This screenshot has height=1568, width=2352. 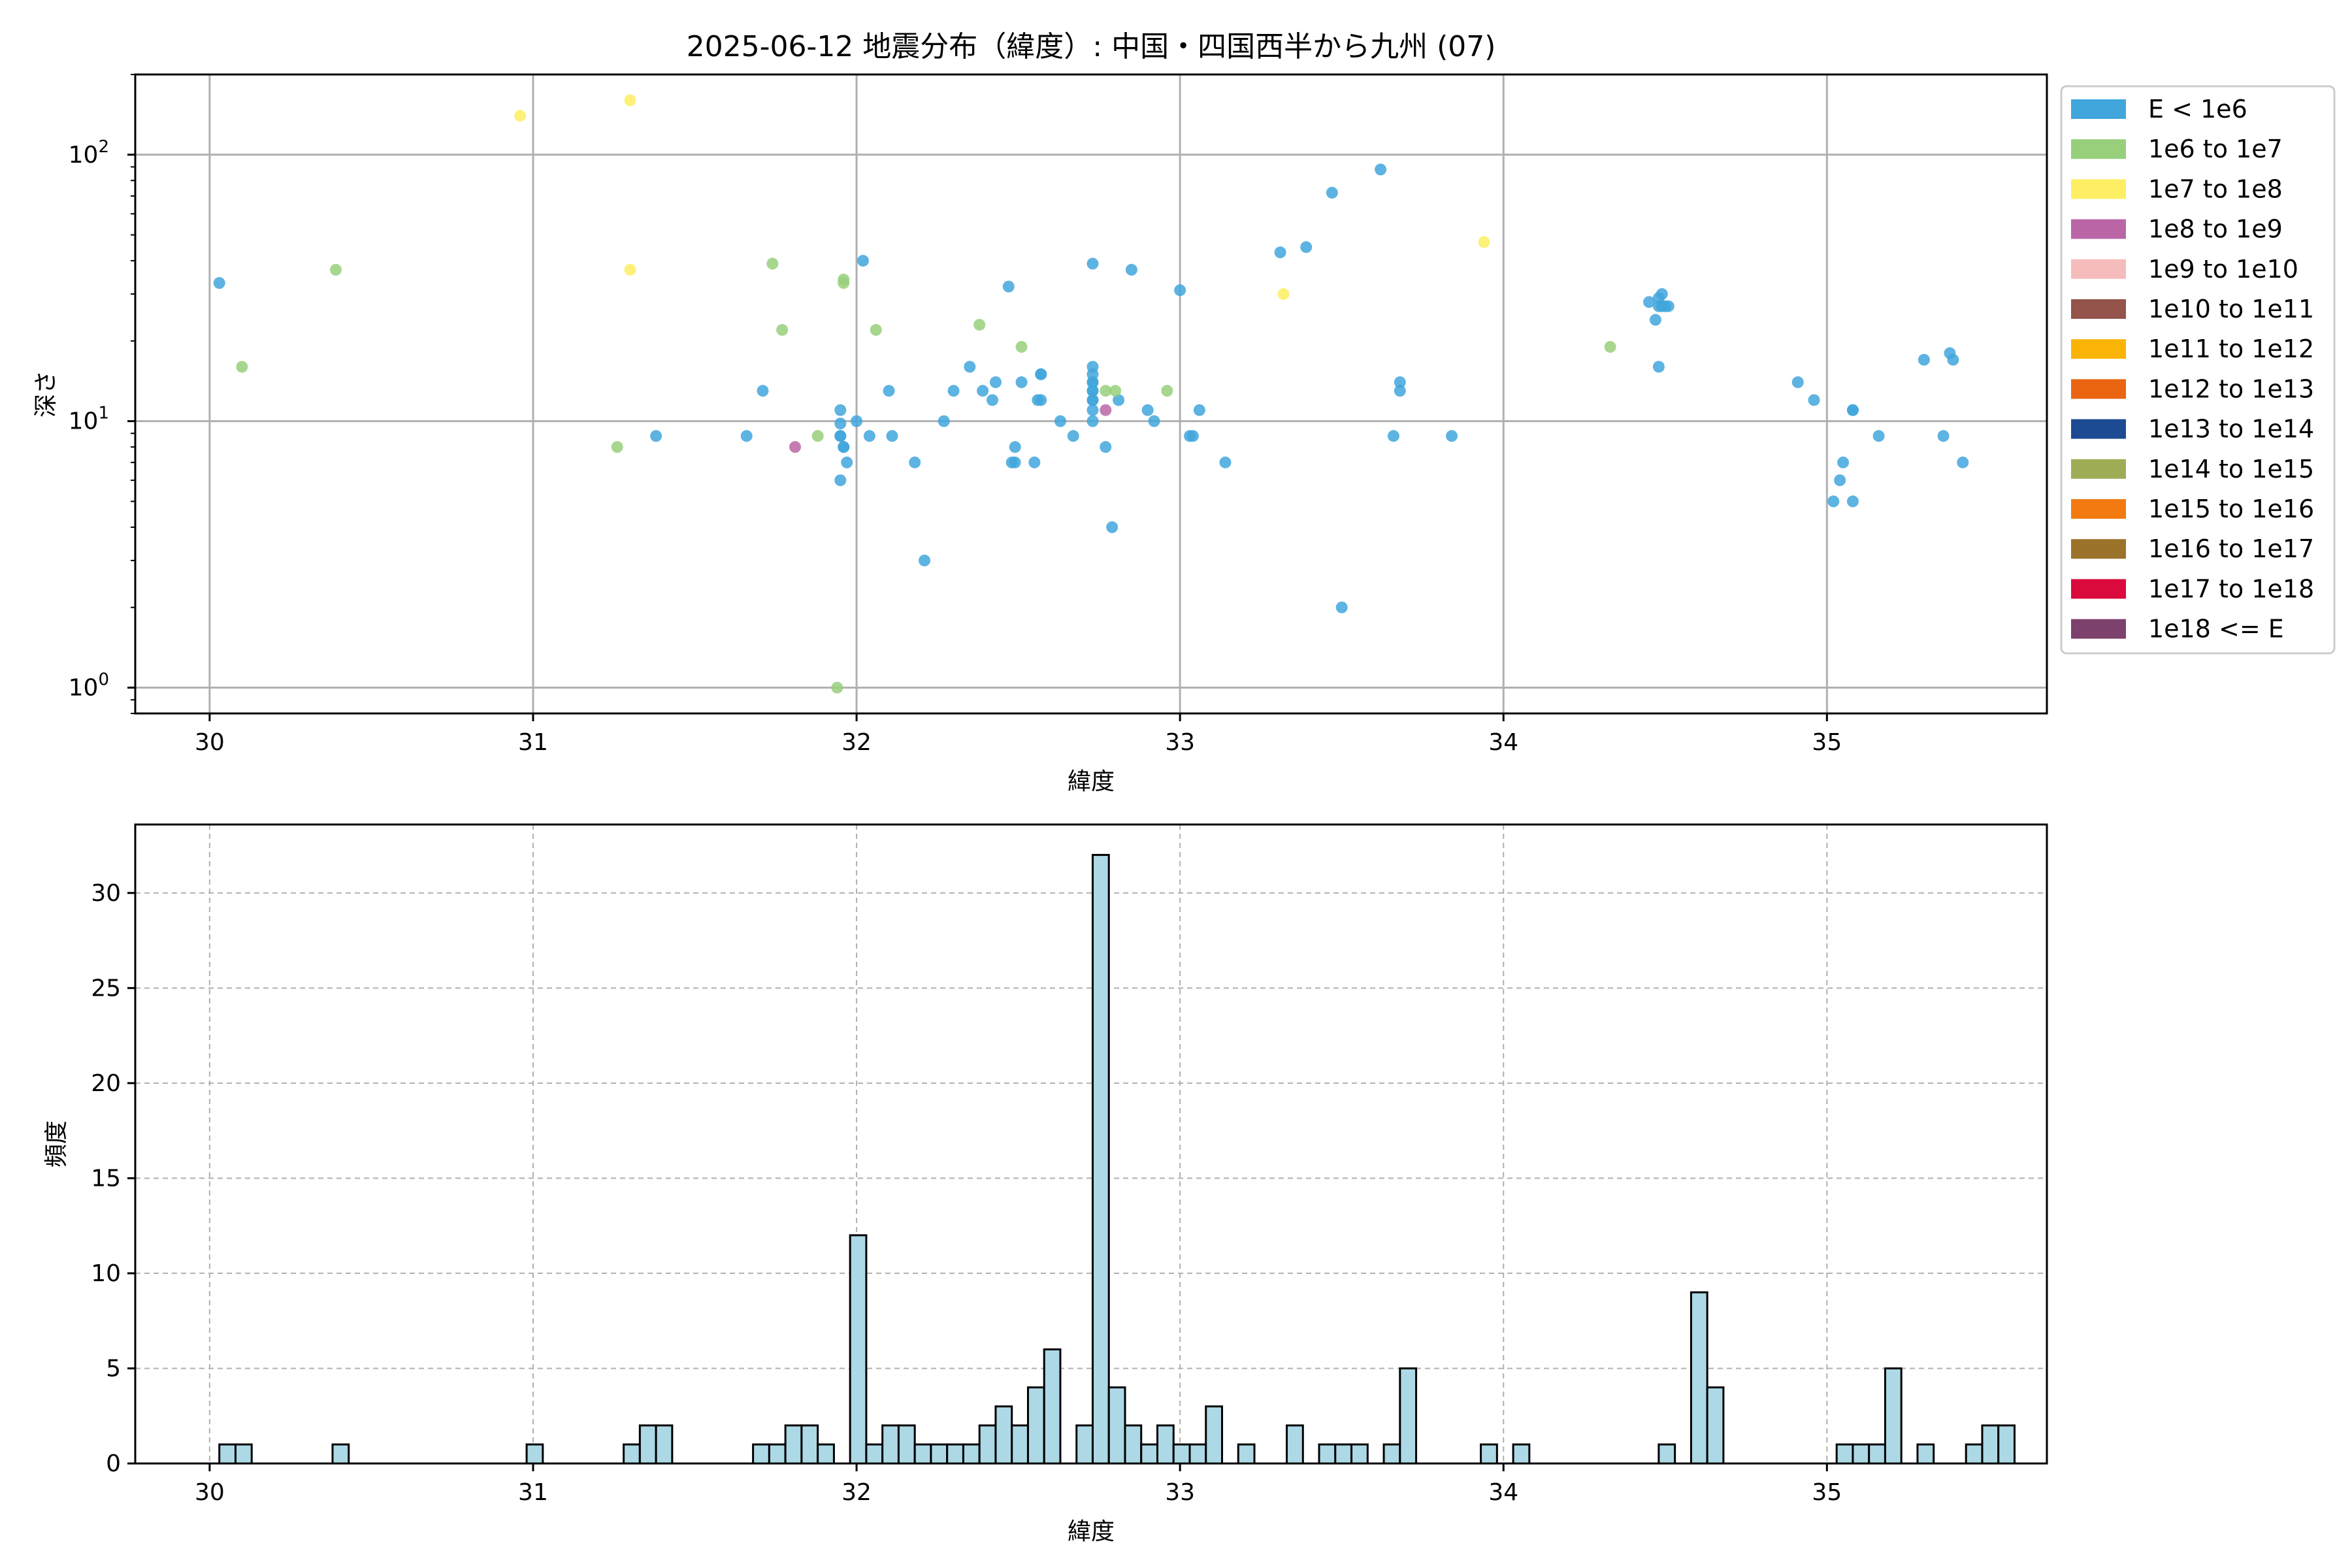 I want to click on histogram-y-tick-label: 5, so click(x=113, y=1368).